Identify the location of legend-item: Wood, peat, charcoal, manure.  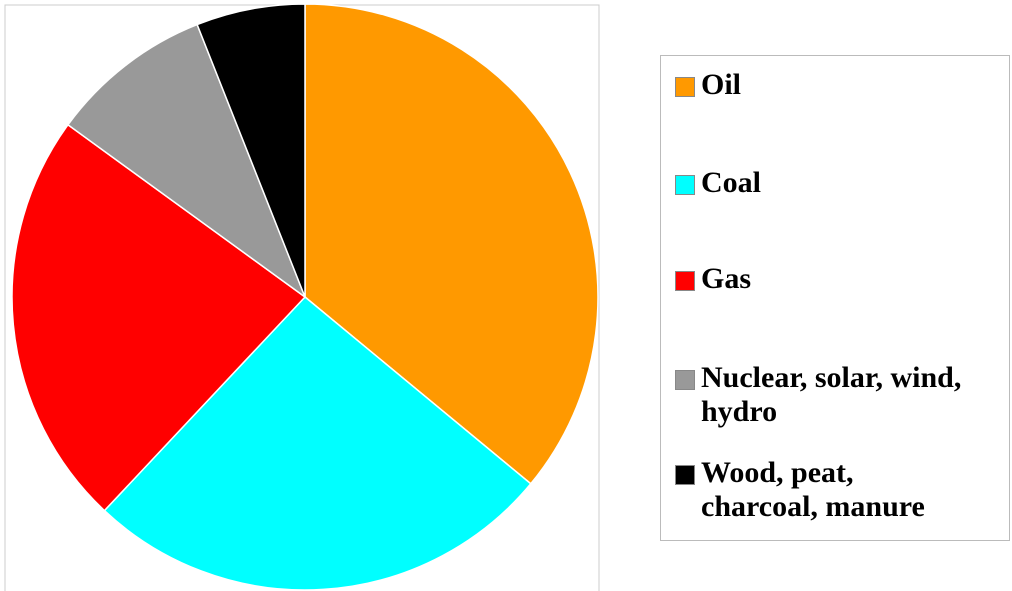
(840, 490).